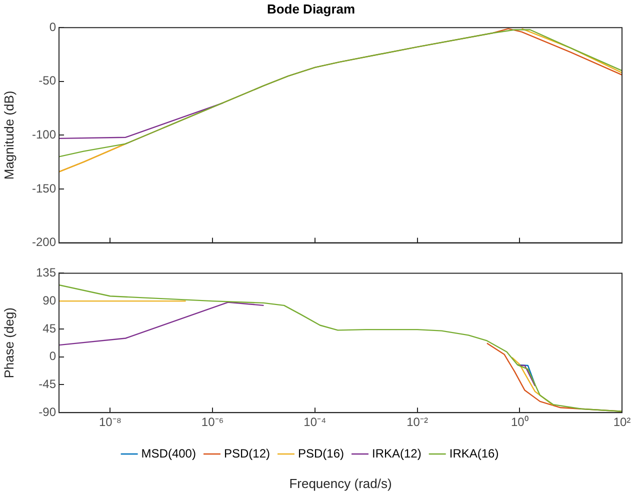  Describe the element at coordinates (474, 453) in the screenshot. I see `legend-label: IRKA(16)` at that location.